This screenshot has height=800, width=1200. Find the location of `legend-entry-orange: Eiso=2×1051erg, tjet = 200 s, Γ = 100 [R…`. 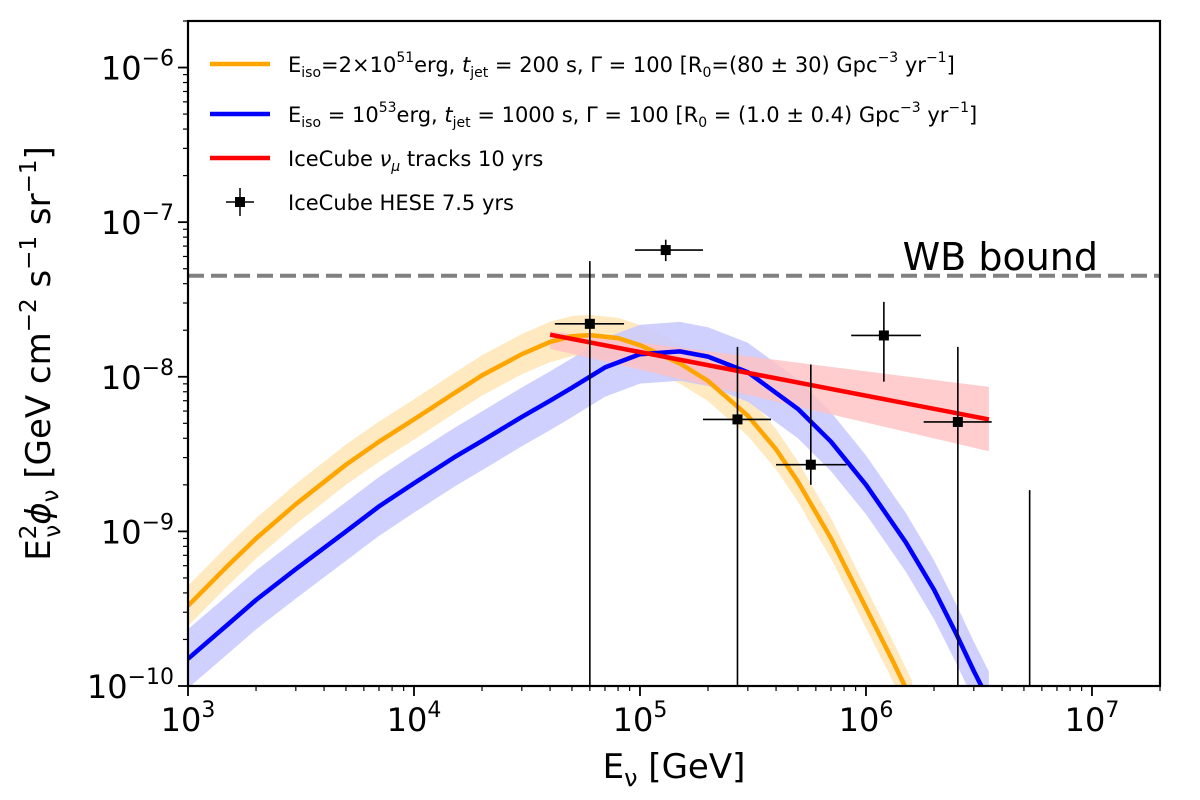

legend-entry-orange: Eiso=2×1051erg, tjet = 200 s, Γ = 100 [R… is located at coordinates (582, 65).